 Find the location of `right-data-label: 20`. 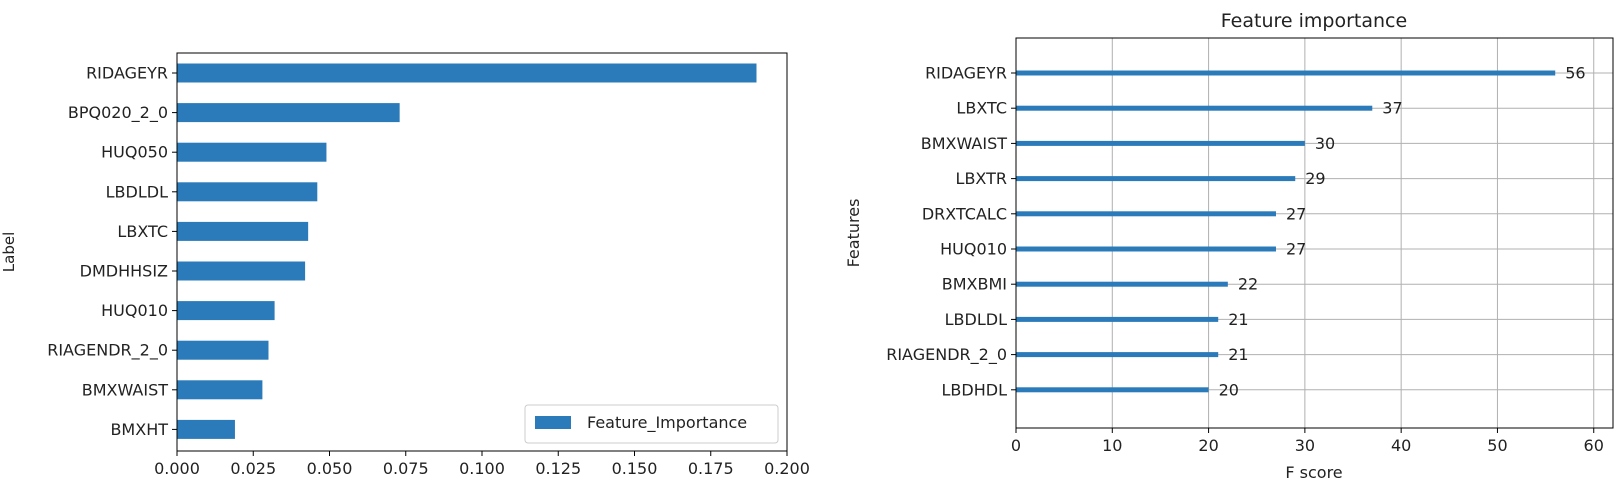

right-data-label: 20 is located at coordinates (1229, 389).